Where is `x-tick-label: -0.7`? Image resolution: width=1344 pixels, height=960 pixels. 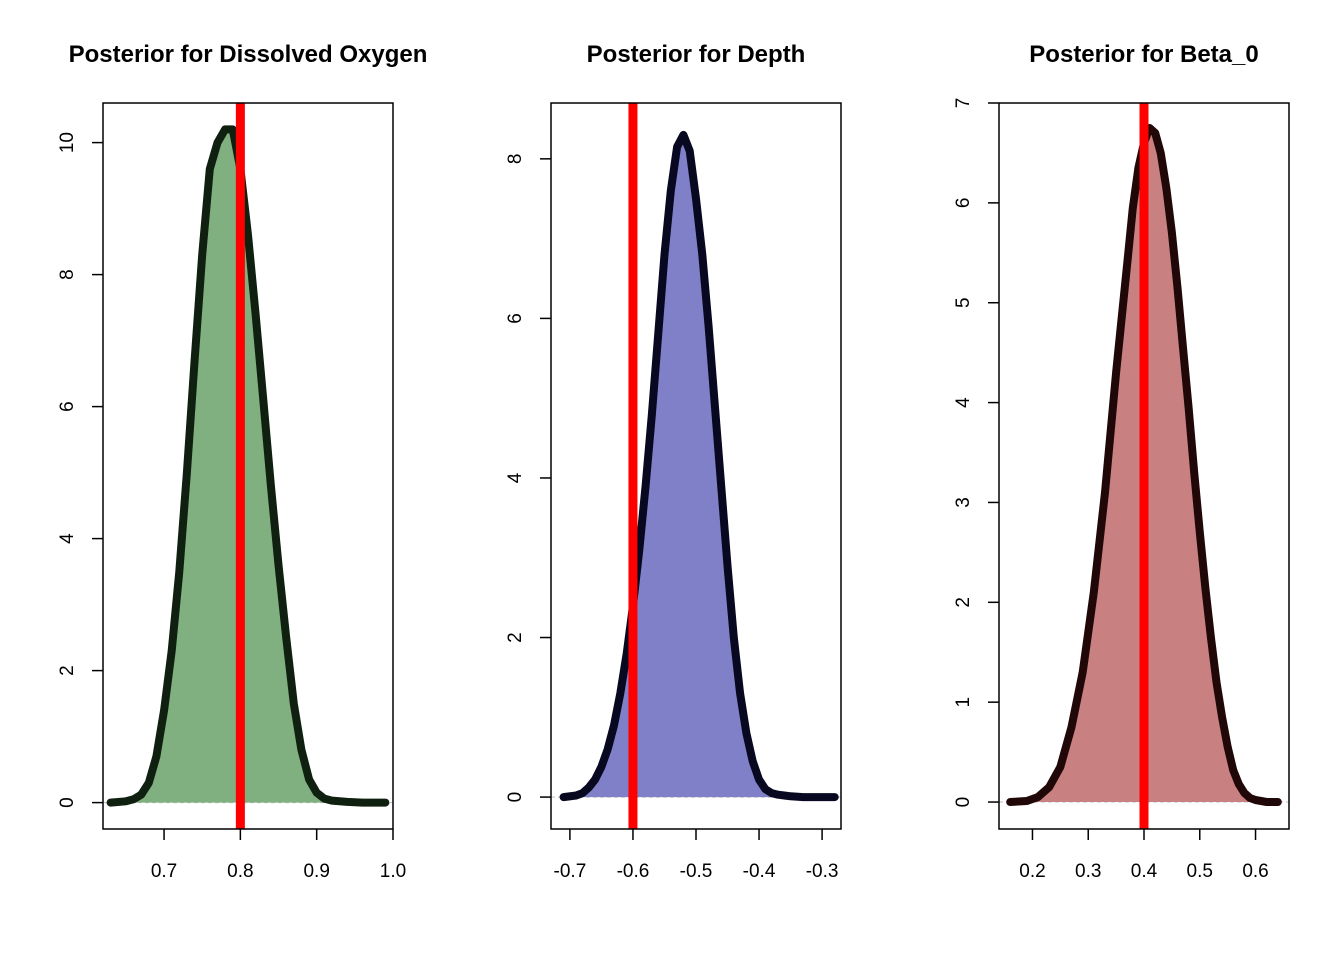
x-tick-label: -0.7 is located at coordinates (570, 871).